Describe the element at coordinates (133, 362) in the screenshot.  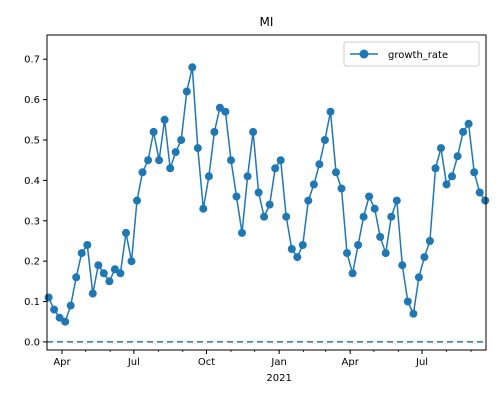
I see `x-tick-label-1: Jul` at that location.